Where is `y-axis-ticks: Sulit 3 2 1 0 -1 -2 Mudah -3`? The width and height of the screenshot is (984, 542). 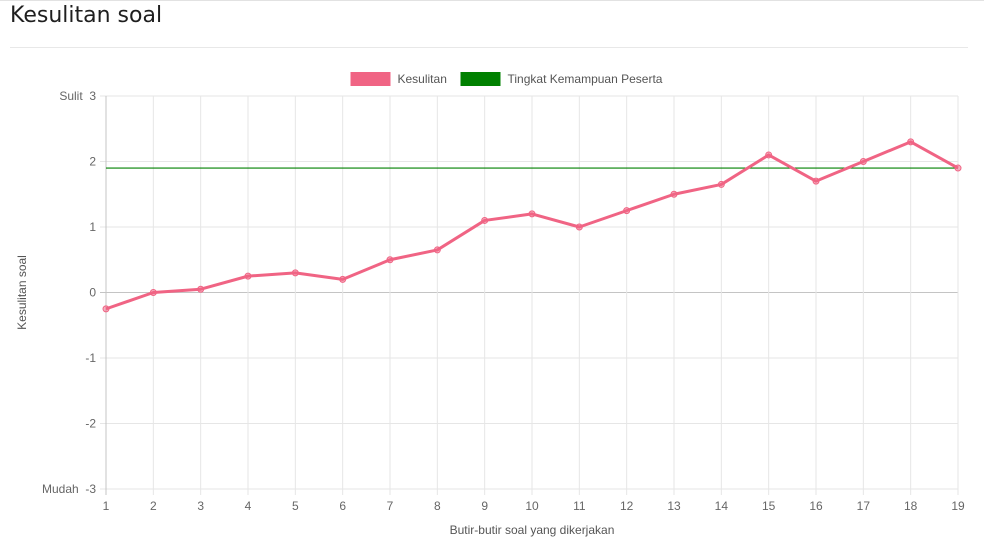
y-axis-ticks: Sulit 3 2 1 0 -1 -2 Mudah -3 is located at coordinates (69, 292).